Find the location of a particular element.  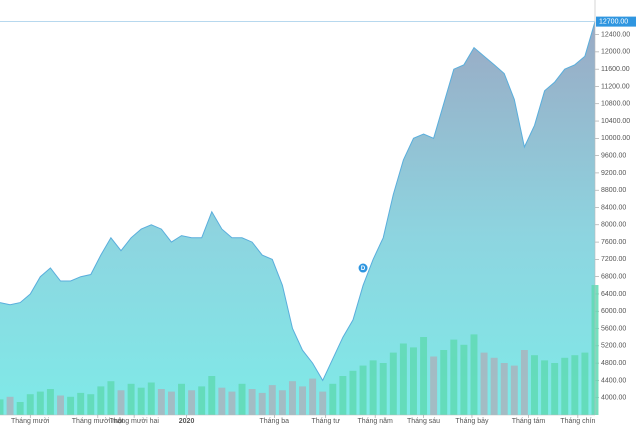

y-tick-label: 8800.00 is located at coordinates (613, 190).